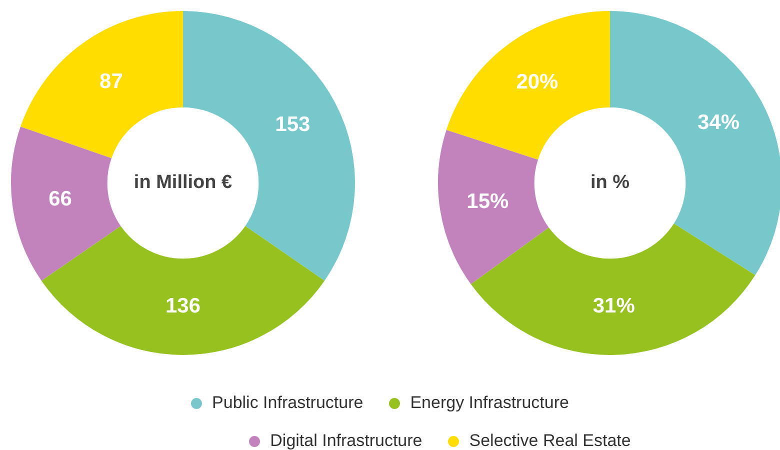  Describe the element at coordinates (183, 183) in the screenshot. I see `text: in Million €` at that location.